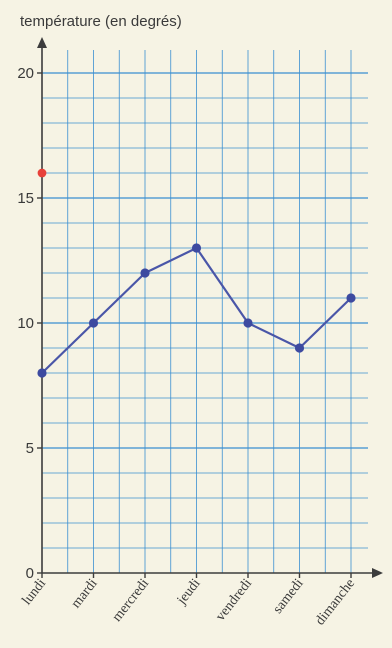 This screenshot has height=648, width=392. I want to click on x-tick-label: jeudi, so click(189, 592).